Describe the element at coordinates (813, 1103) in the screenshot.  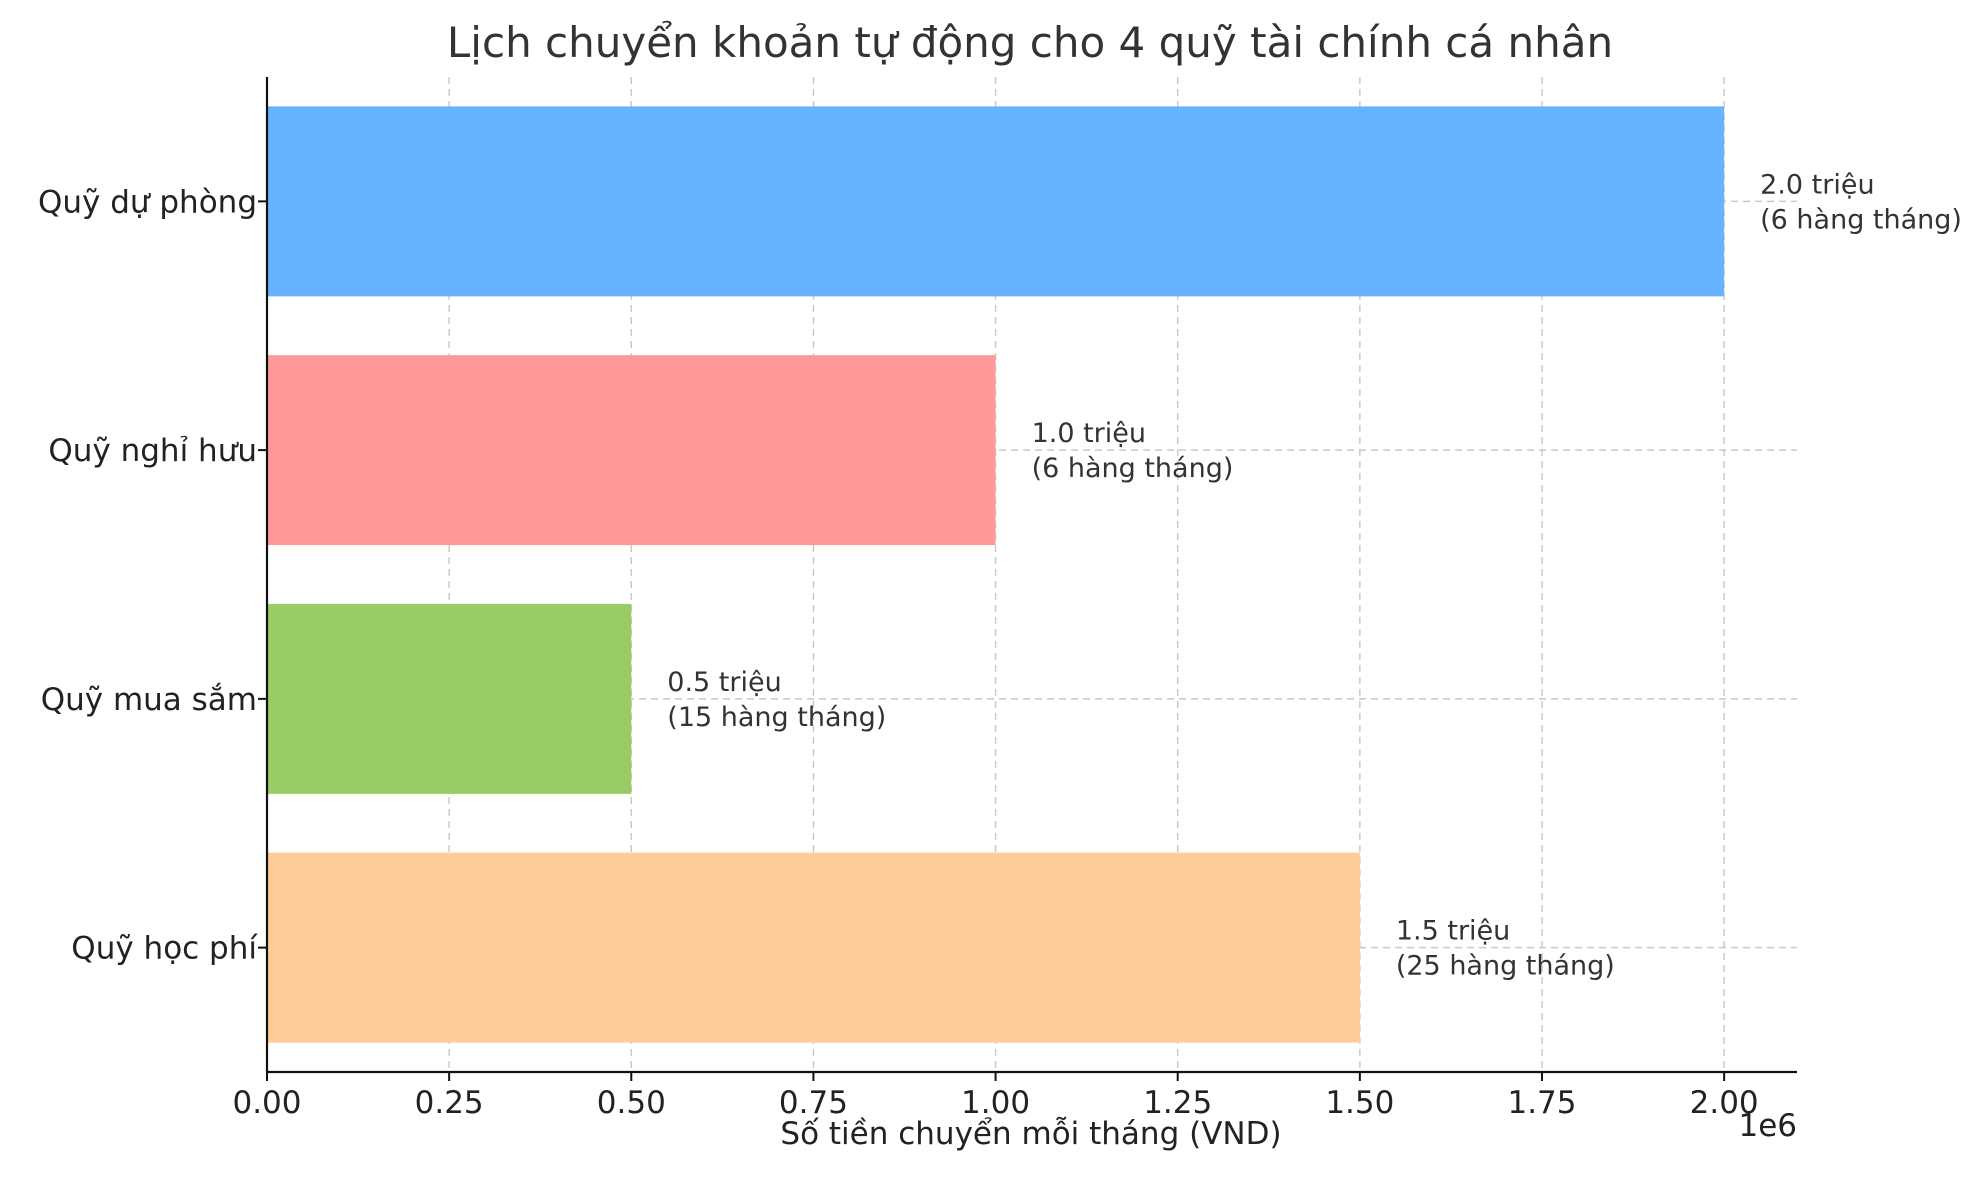
I see `x-tick-label: 0.75` at that location.